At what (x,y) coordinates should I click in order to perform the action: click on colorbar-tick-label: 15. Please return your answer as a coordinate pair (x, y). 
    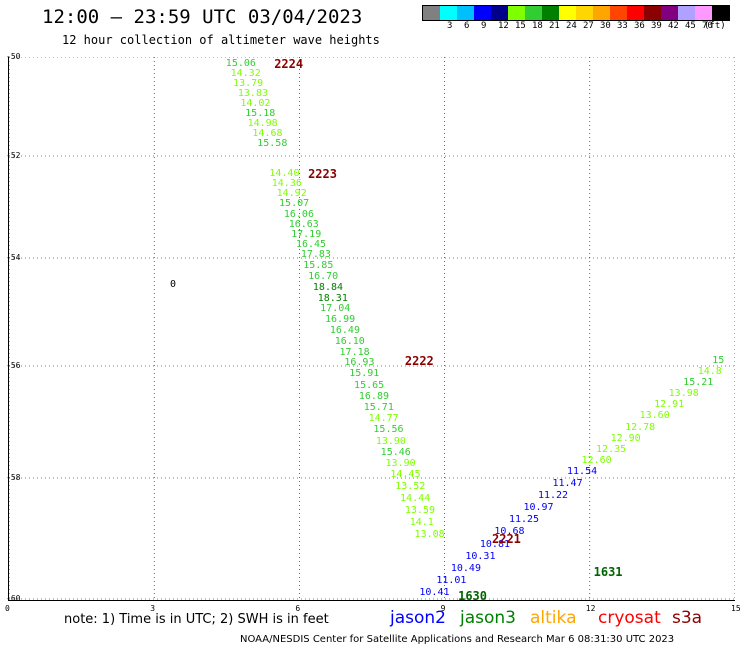
    Looking at the image, I should click on (520, 26).